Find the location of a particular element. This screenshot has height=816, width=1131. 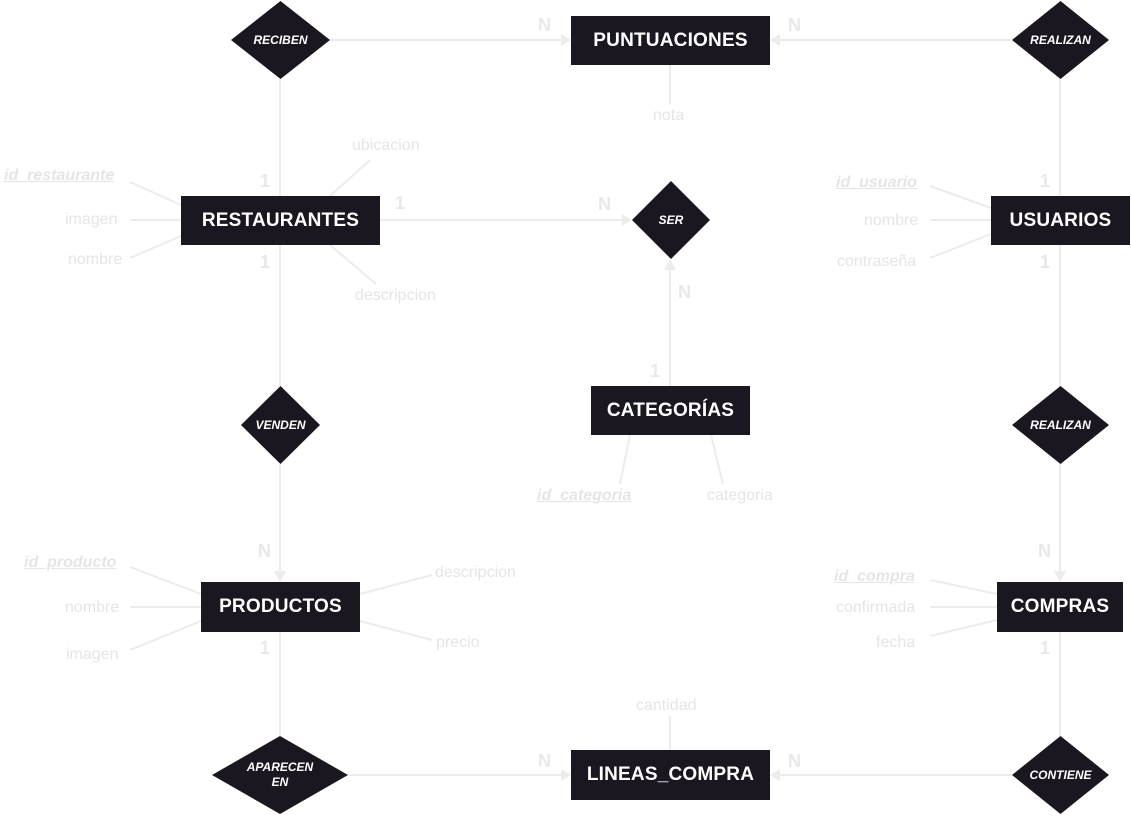

relationship-reciben: RECIBEN is located at coordinates (280, 40).